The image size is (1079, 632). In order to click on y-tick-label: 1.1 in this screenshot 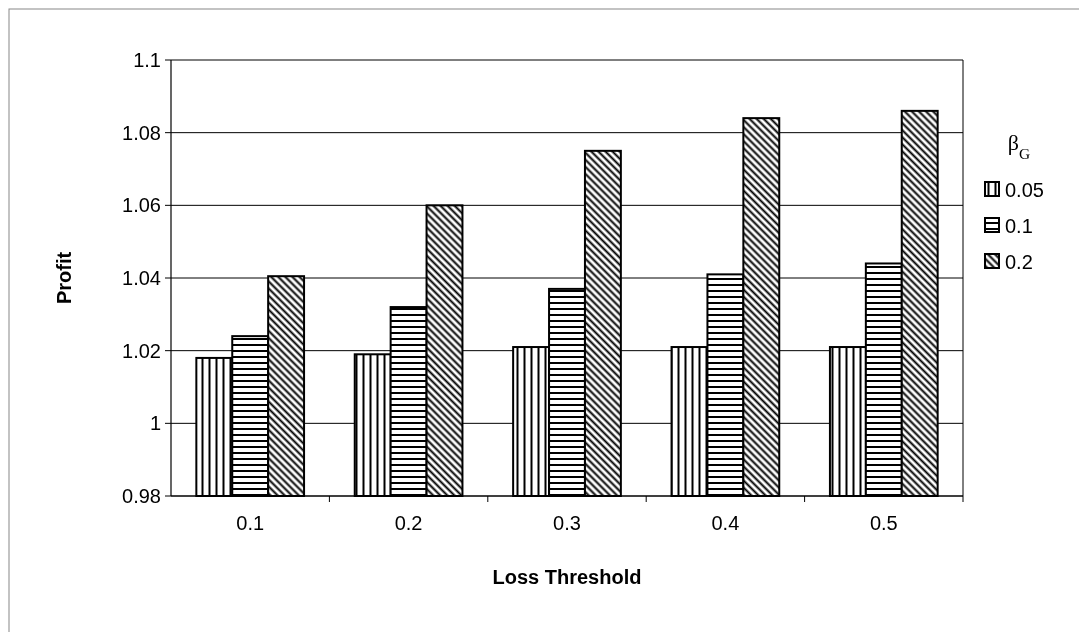, I will do `click(147, 60)`.